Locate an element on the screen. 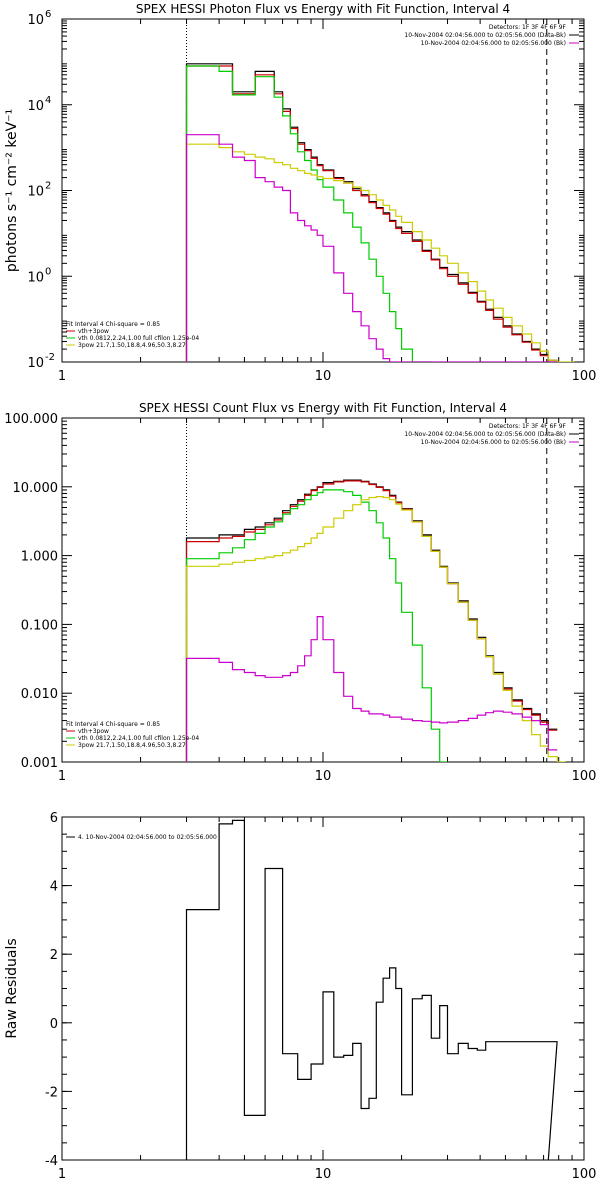 The height and width of the screenshot is (1200, 600). y-tick-label: 0 is located at coordinates (54, 1024).